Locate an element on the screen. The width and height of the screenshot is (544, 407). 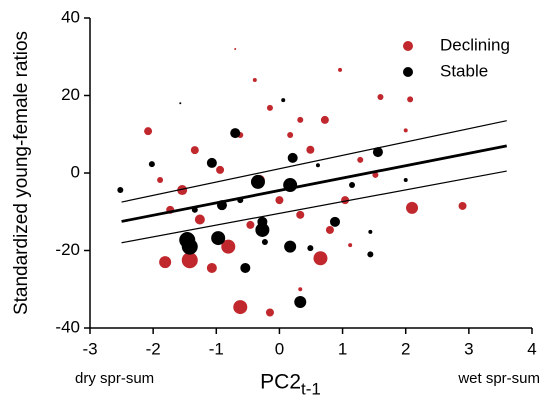
legend-label: Stable is located at coordinates (464, 70).